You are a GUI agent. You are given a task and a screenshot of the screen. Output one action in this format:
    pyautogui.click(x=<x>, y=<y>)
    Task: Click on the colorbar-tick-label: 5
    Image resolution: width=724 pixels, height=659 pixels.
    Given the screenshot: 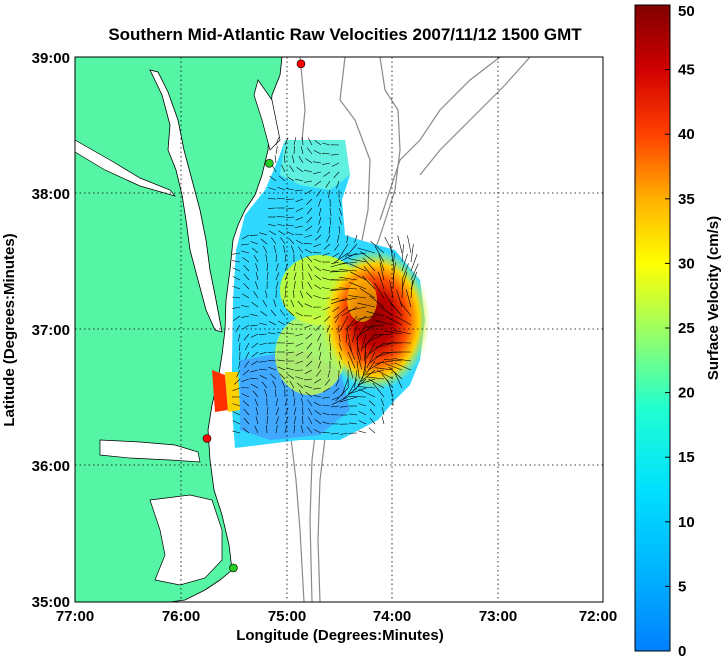 What is the action you would take?
    pyautogui.click(x=682, y=586)
    